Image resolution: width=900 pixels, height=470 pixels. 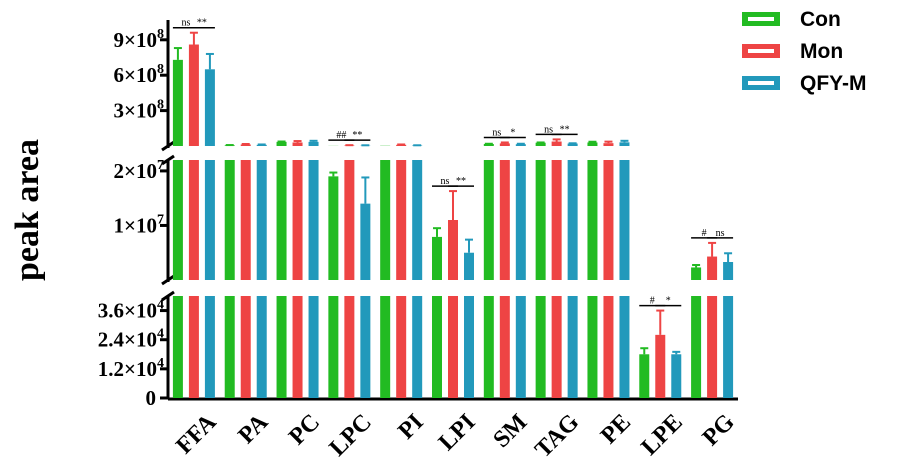 I want to click on bar-qfy-m-pi-middle, so click(x=417, y=220).